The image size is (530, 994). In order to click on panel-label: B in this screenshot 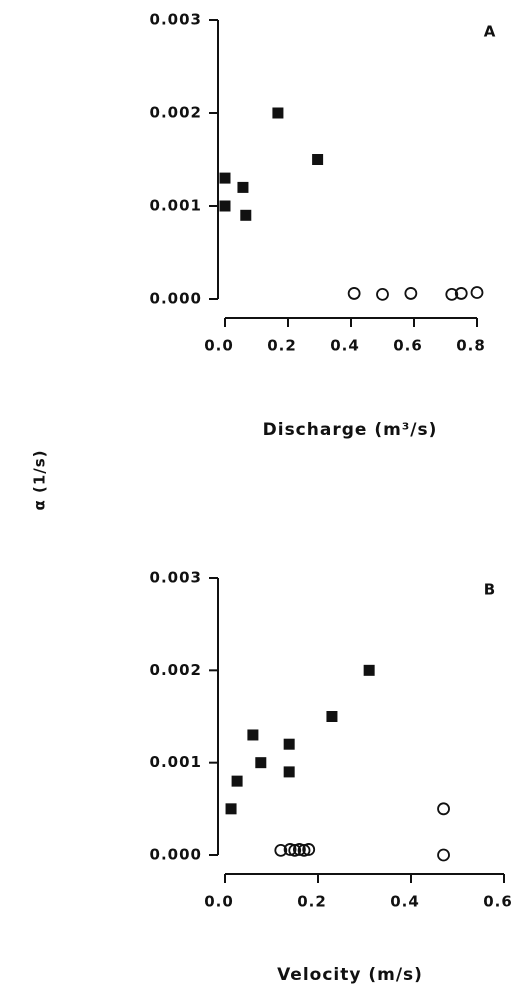, I will do `click(490, 590)`.